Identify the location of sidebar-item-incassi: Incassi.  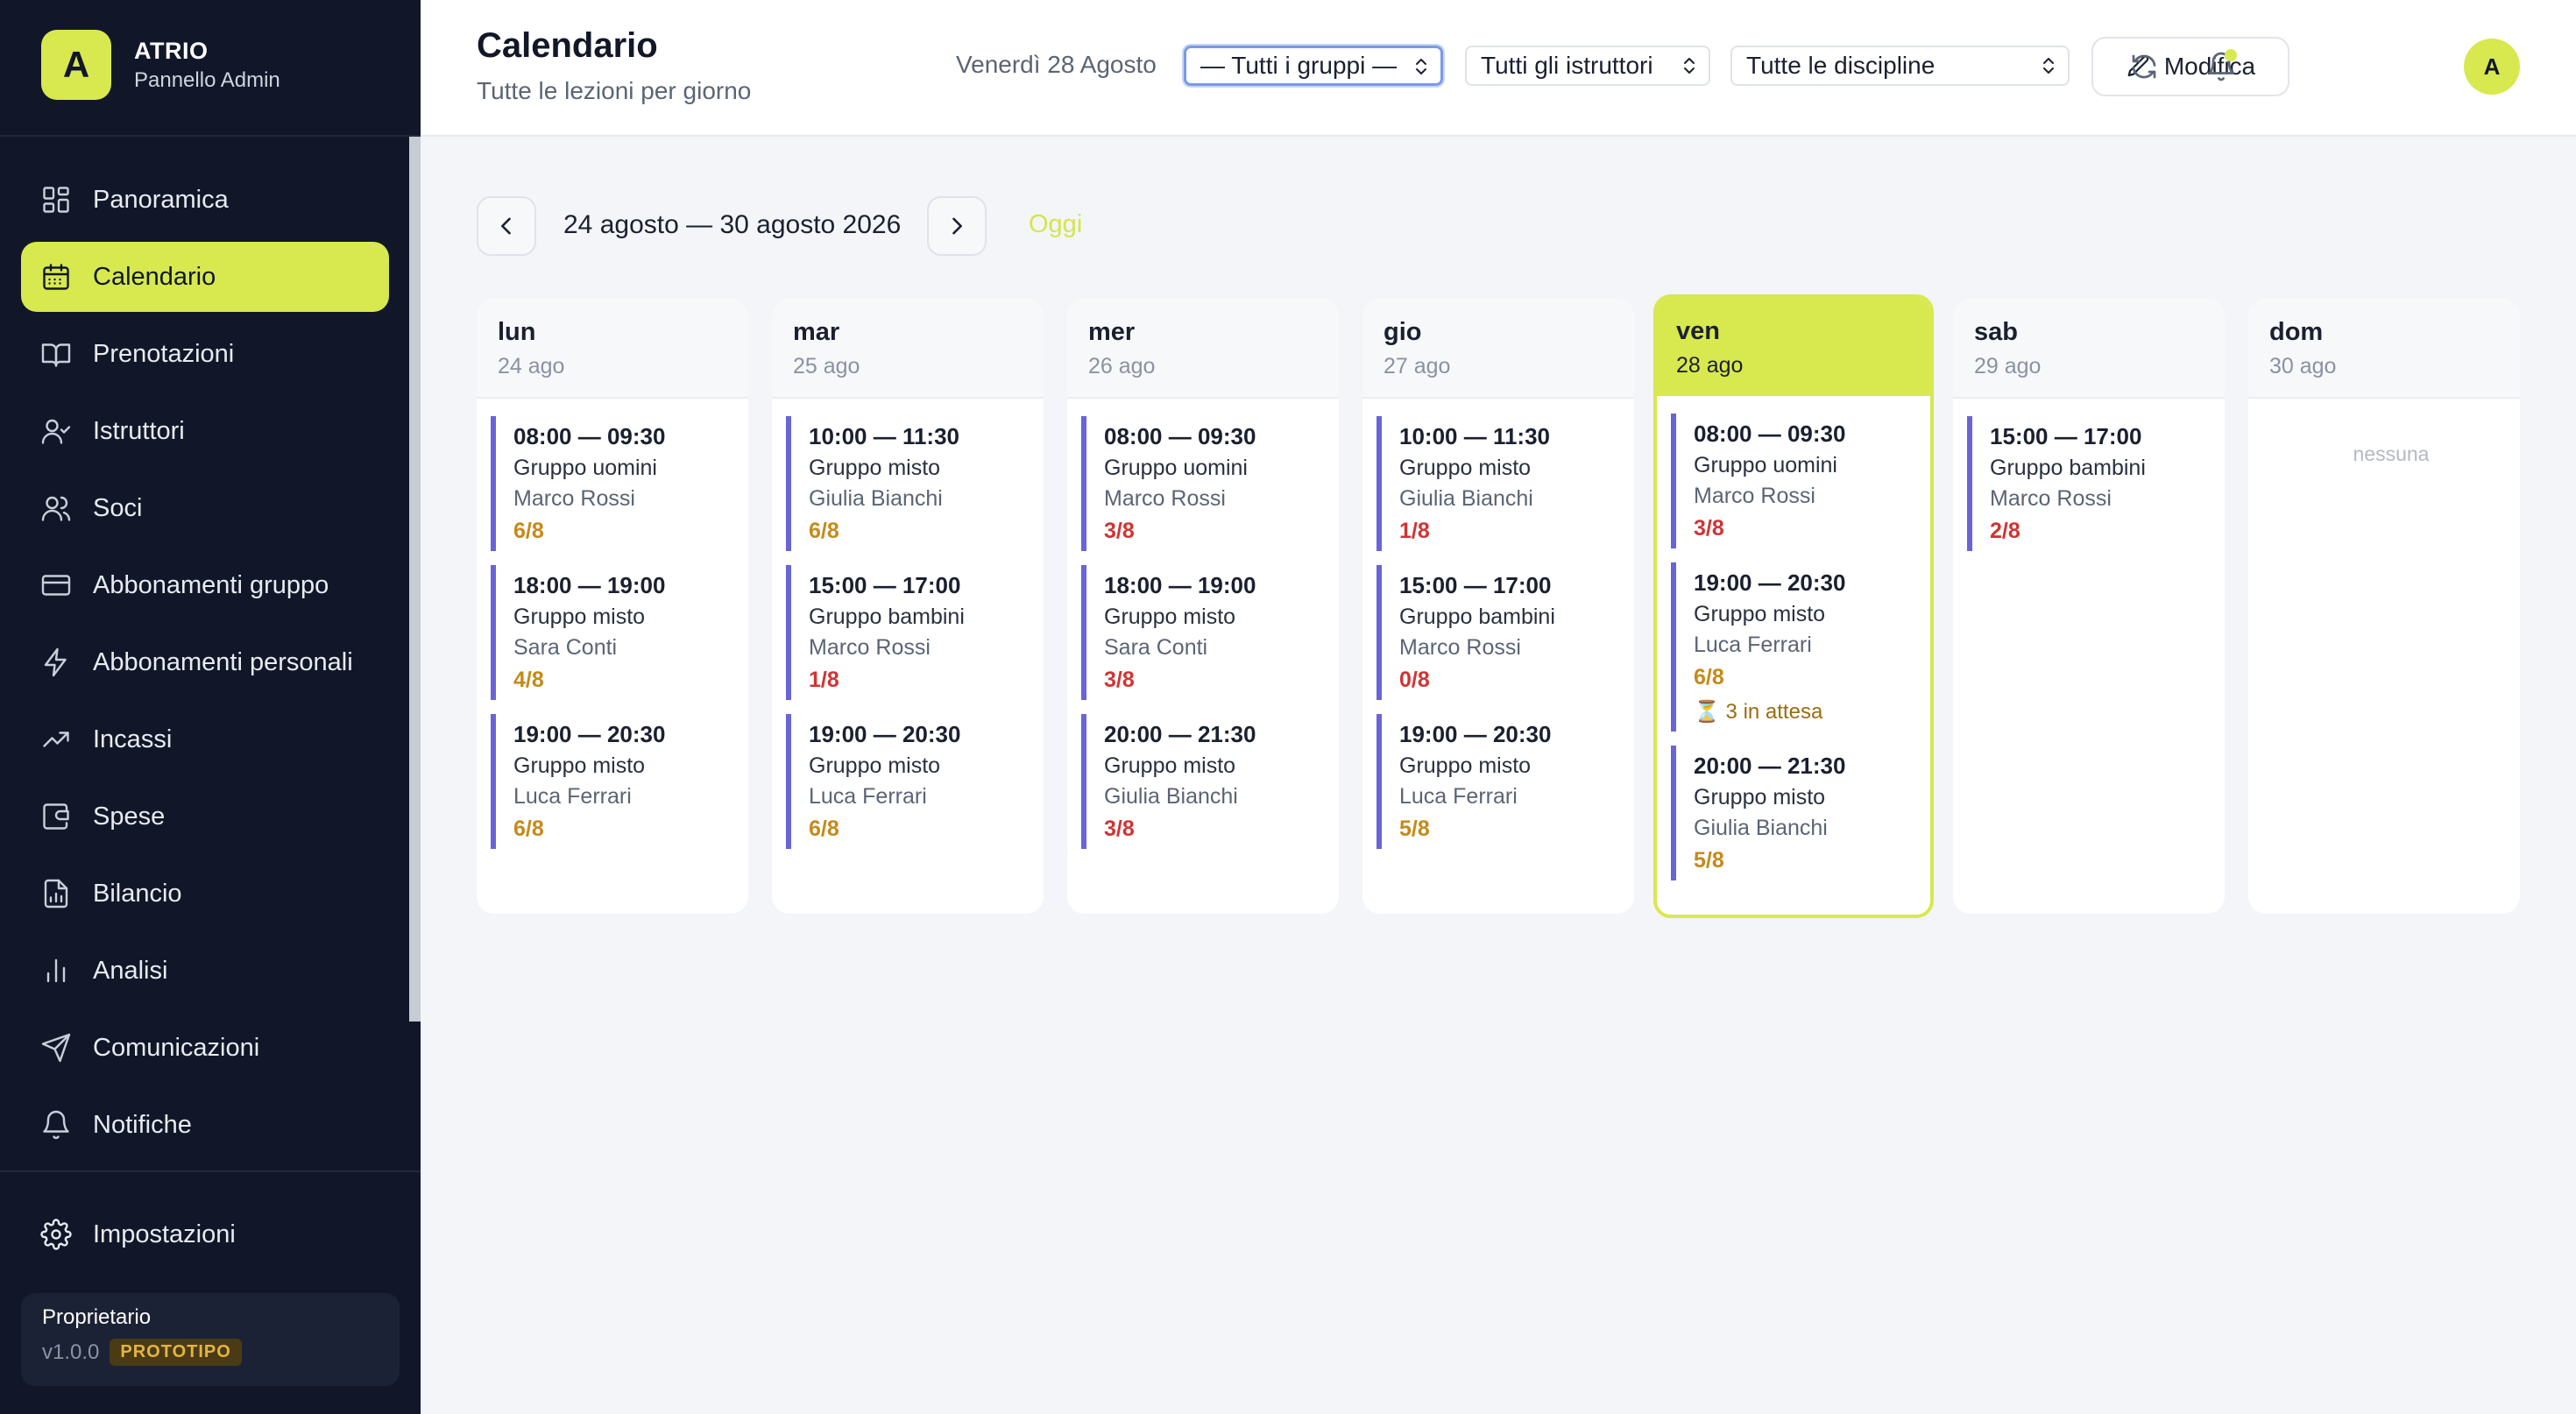
(205, 739).